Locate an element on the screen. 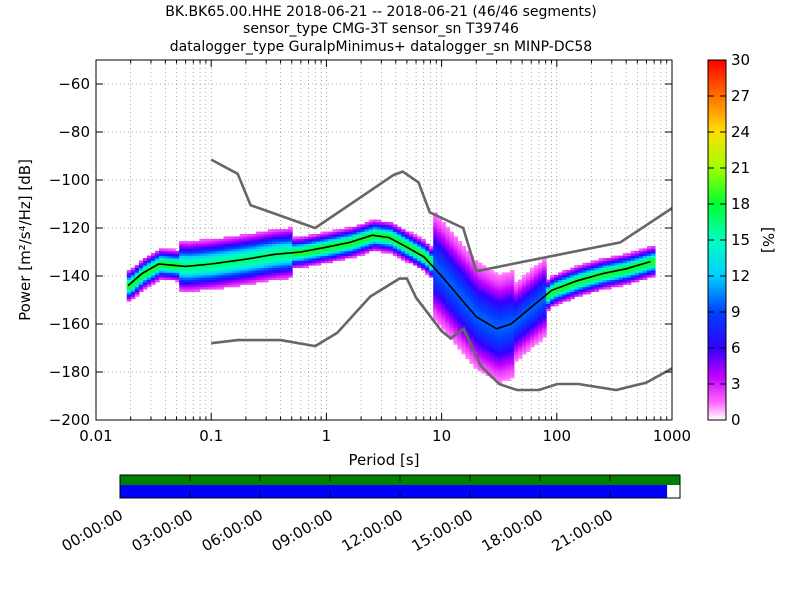 This screenshot has width=800, height=600. time-tick-label: 18:00:00 is located at coordinates (512, 530).